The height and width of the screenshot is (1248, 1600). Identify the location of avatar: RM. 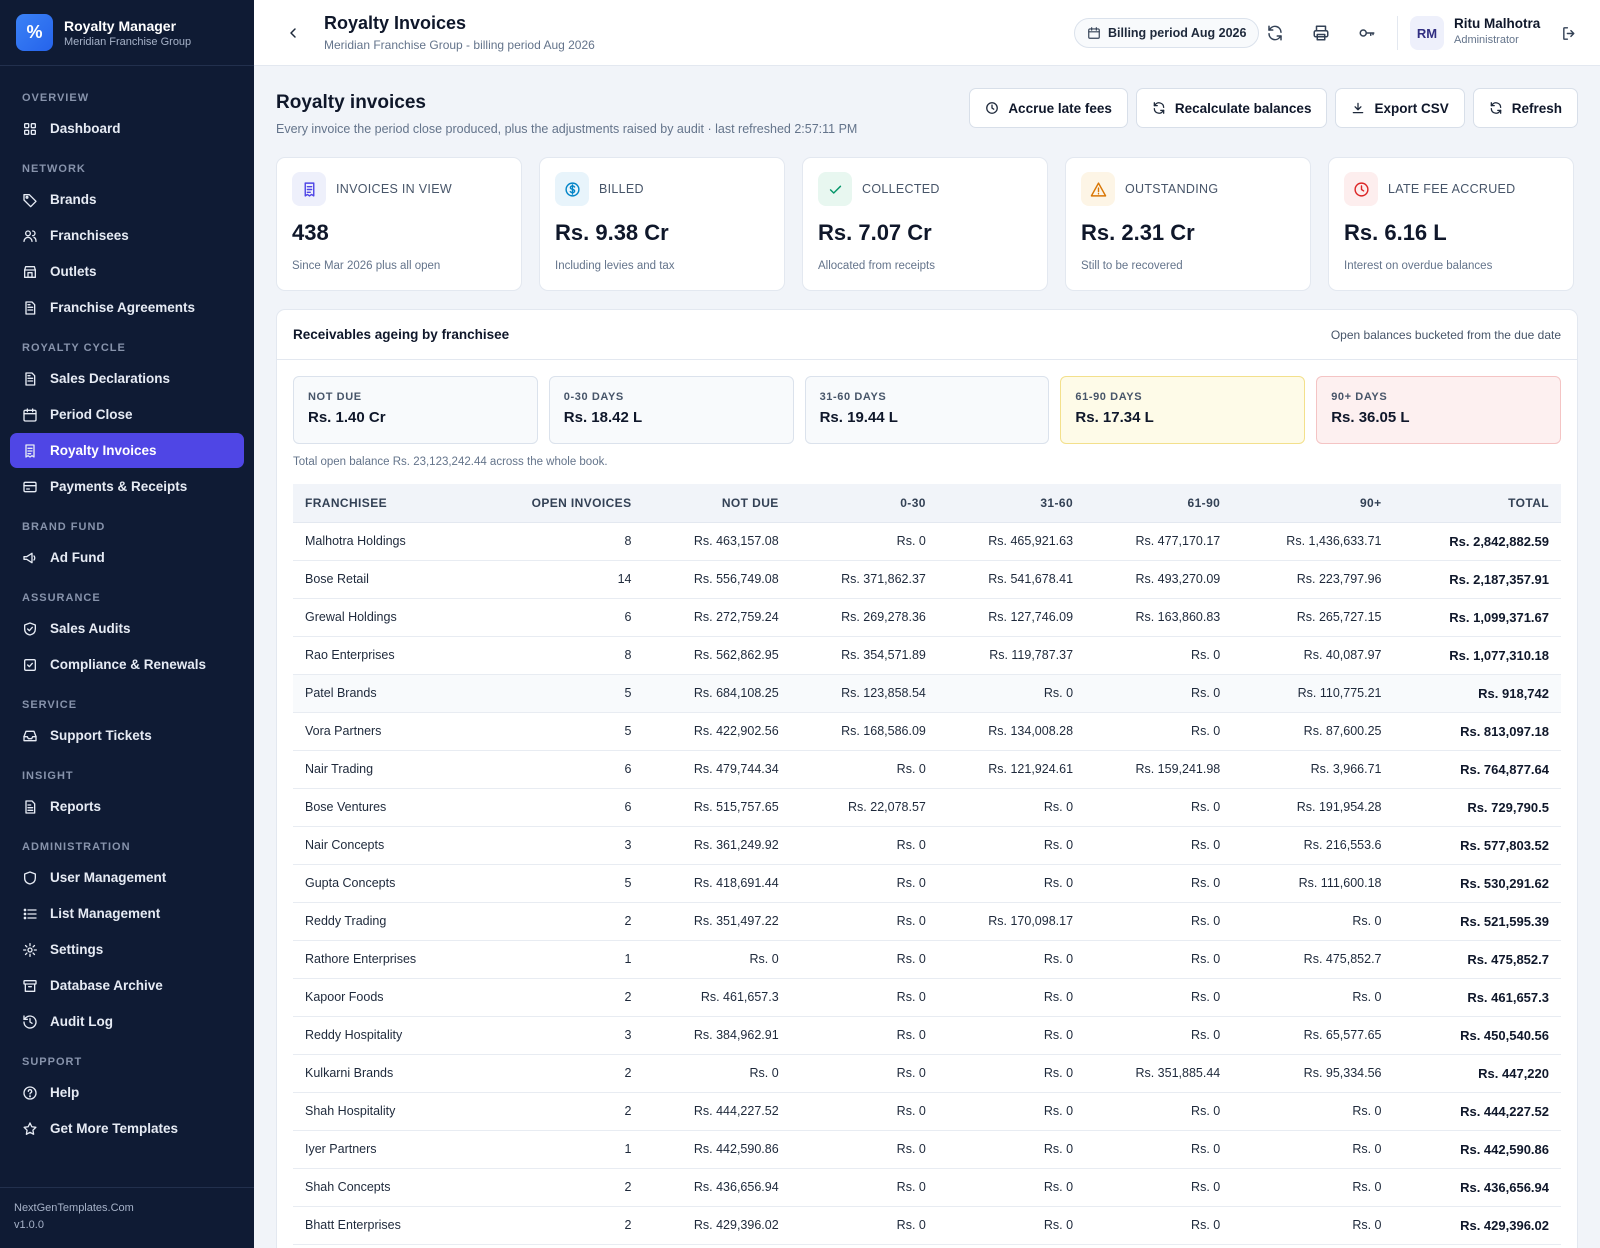
(1427, 33).